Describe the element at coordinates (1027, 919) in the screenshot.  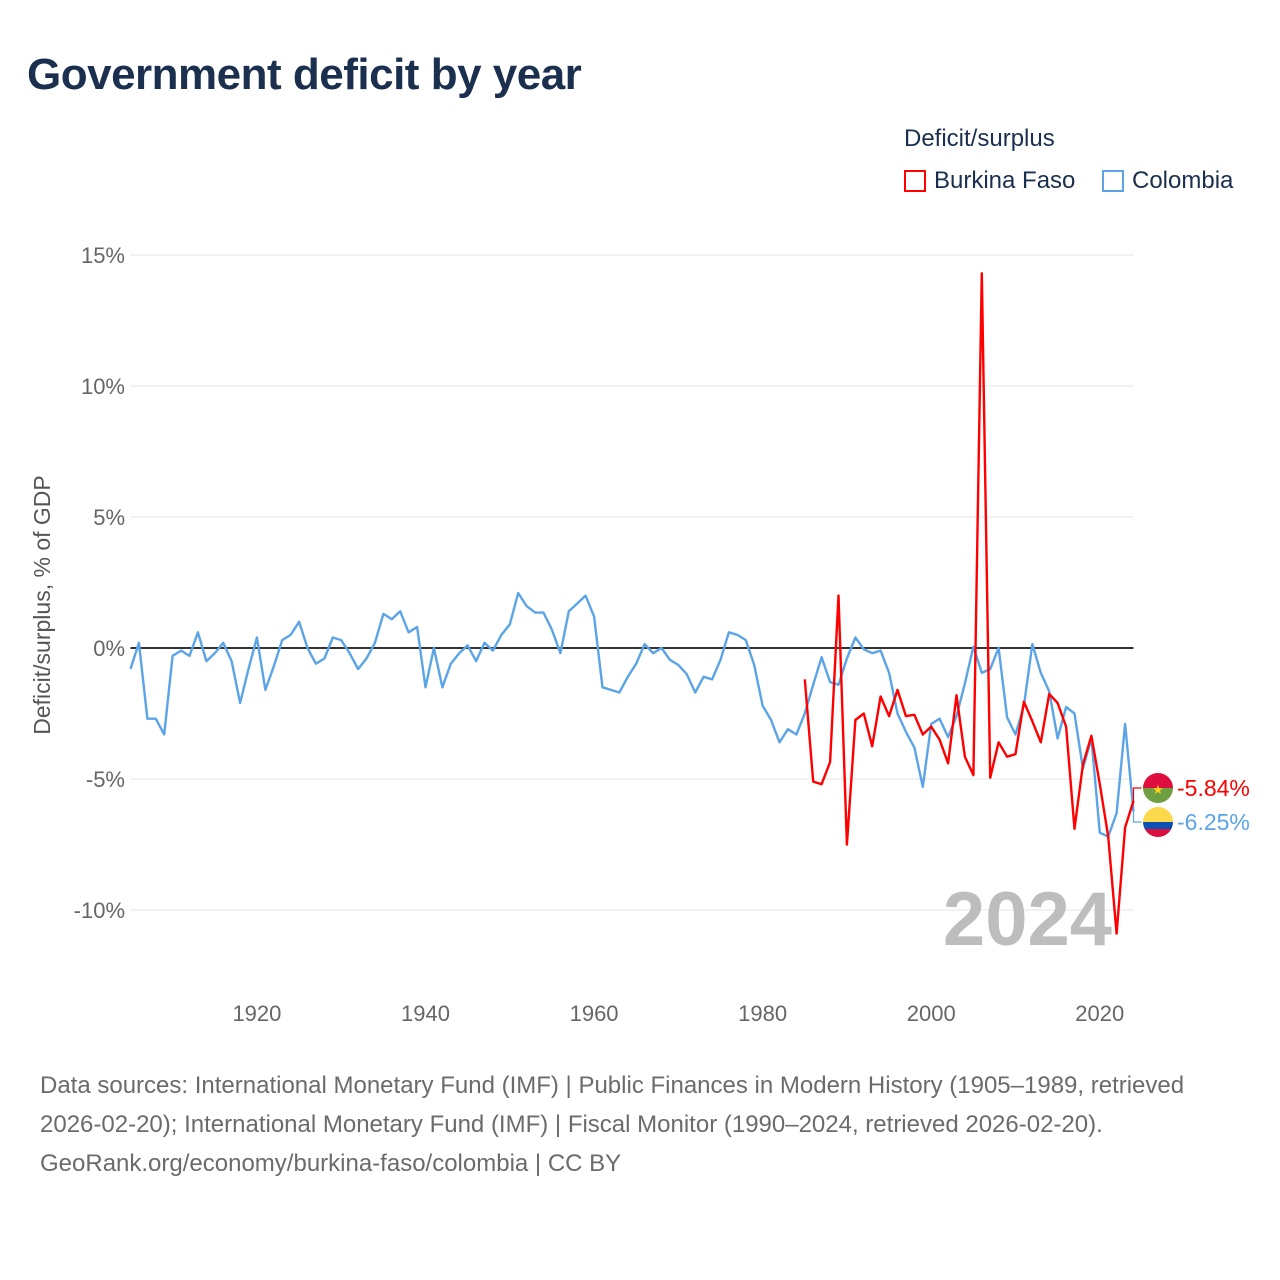
I see `year-watermark: 2024` at that location.